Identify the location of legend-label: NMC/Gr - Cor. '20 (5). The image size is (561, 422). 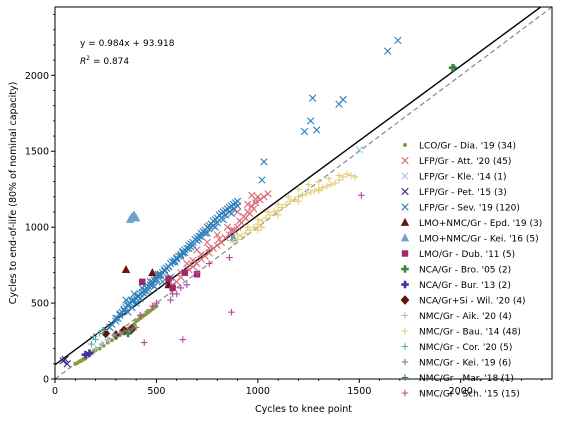
(465, 348).